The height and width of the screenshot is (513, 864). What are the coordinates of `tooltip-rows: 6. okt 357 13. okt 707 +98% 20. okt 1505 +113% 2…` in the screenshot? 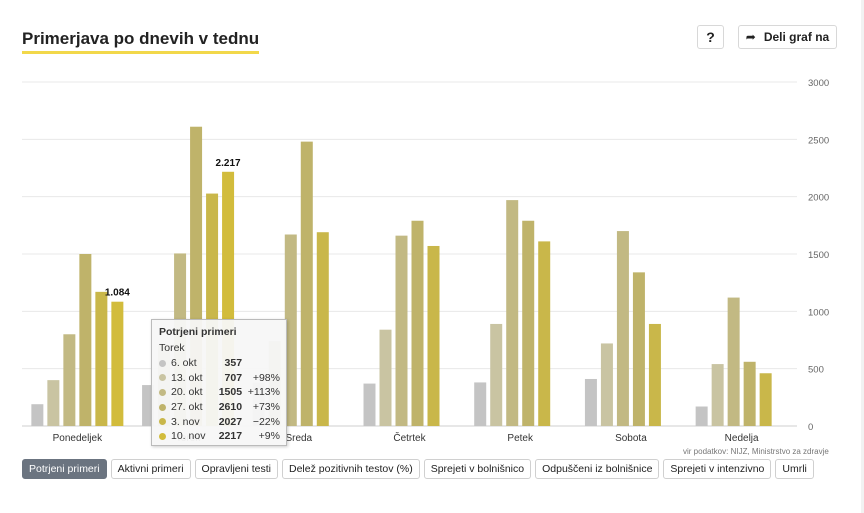 It's located at (219, 400).